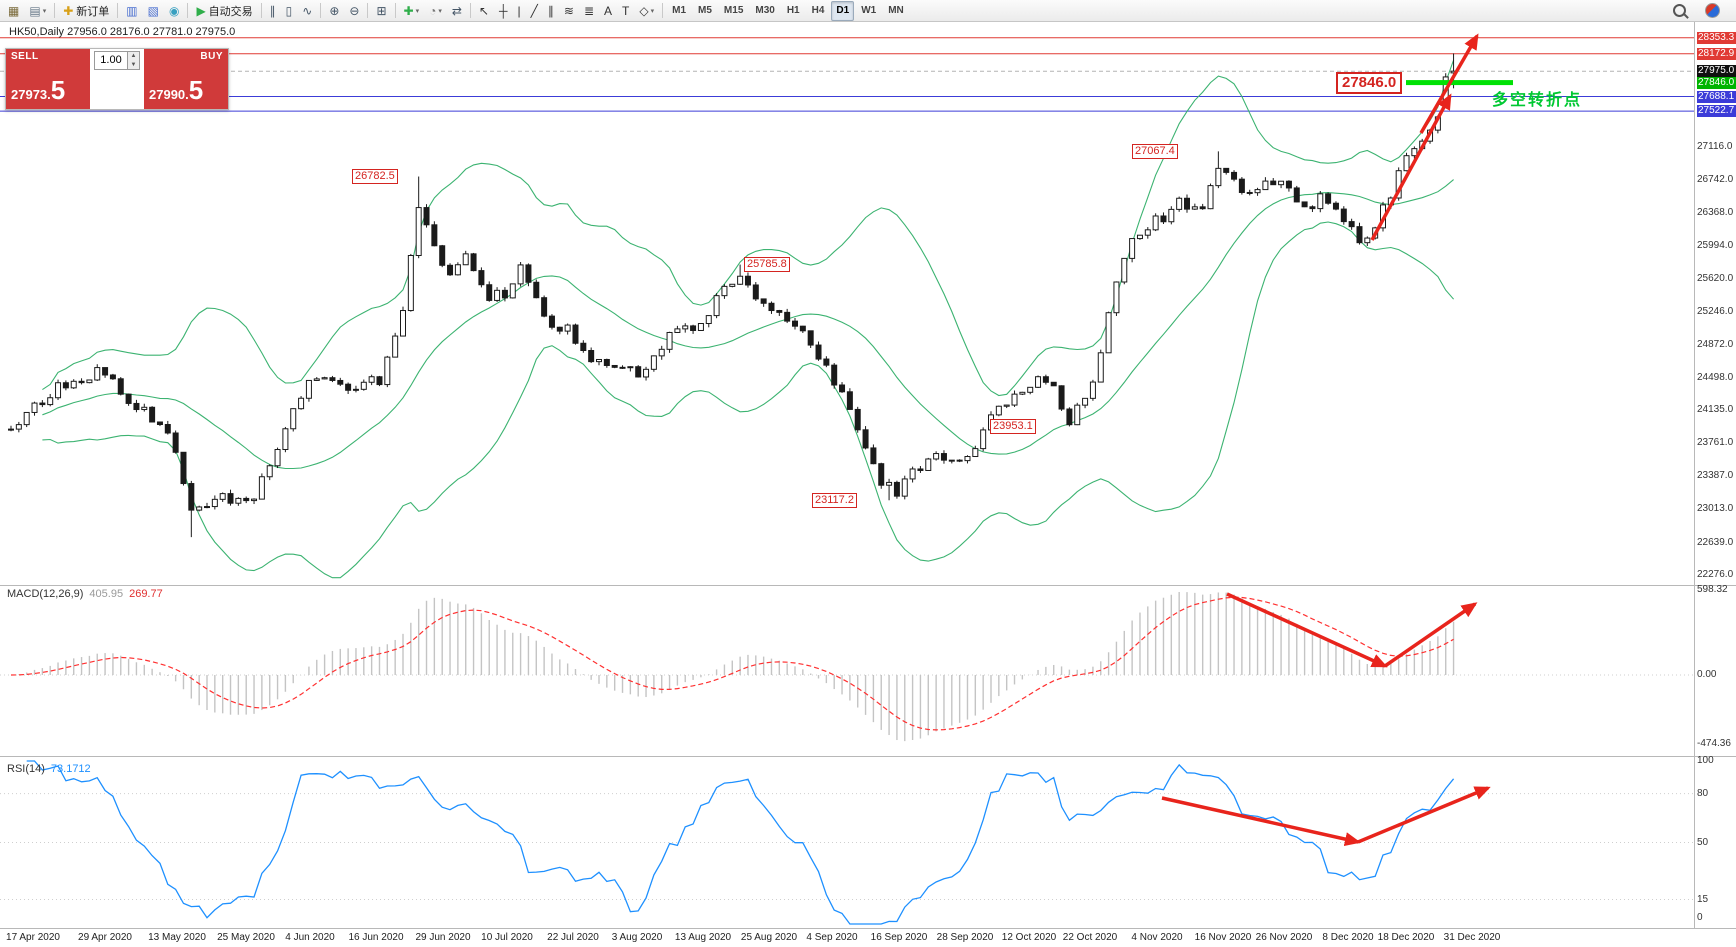 The height and width of the screenshot is (947, 1736). I want to click on trendline-tool-icon: ╱, so click(534, 10).